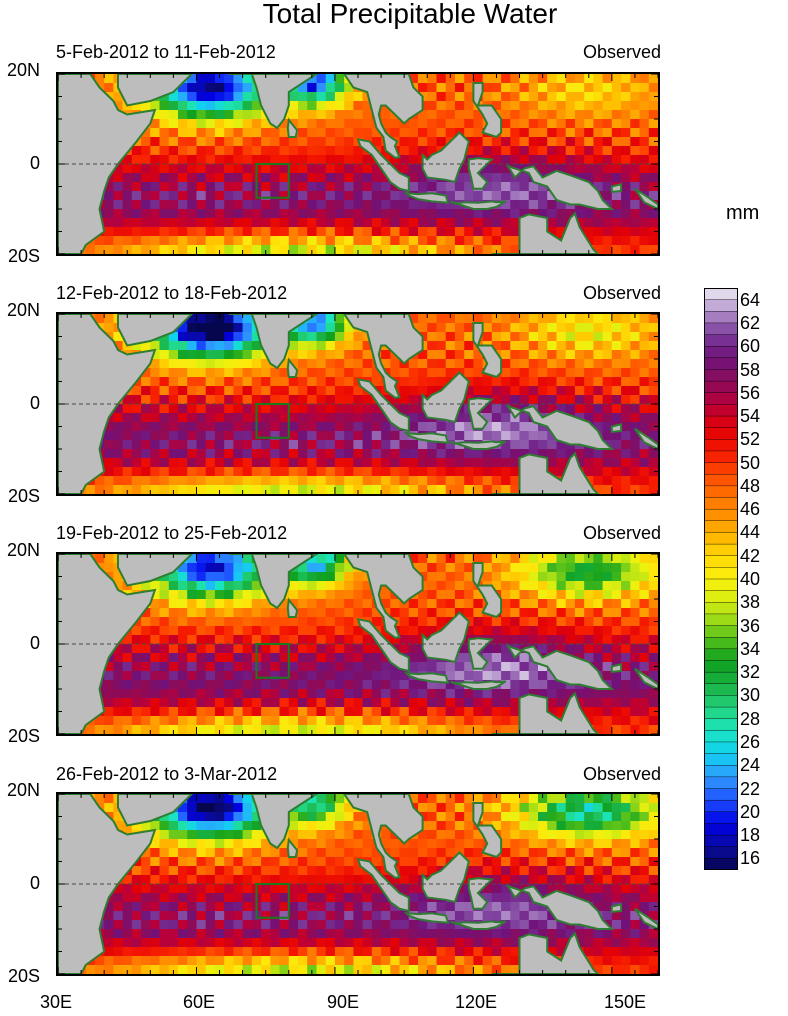 This screenshot has width=788, height=1016. Describe the element at coordinates (750, 648) in the screenshot. I see `colorbar-tick-label: 34` at that location.